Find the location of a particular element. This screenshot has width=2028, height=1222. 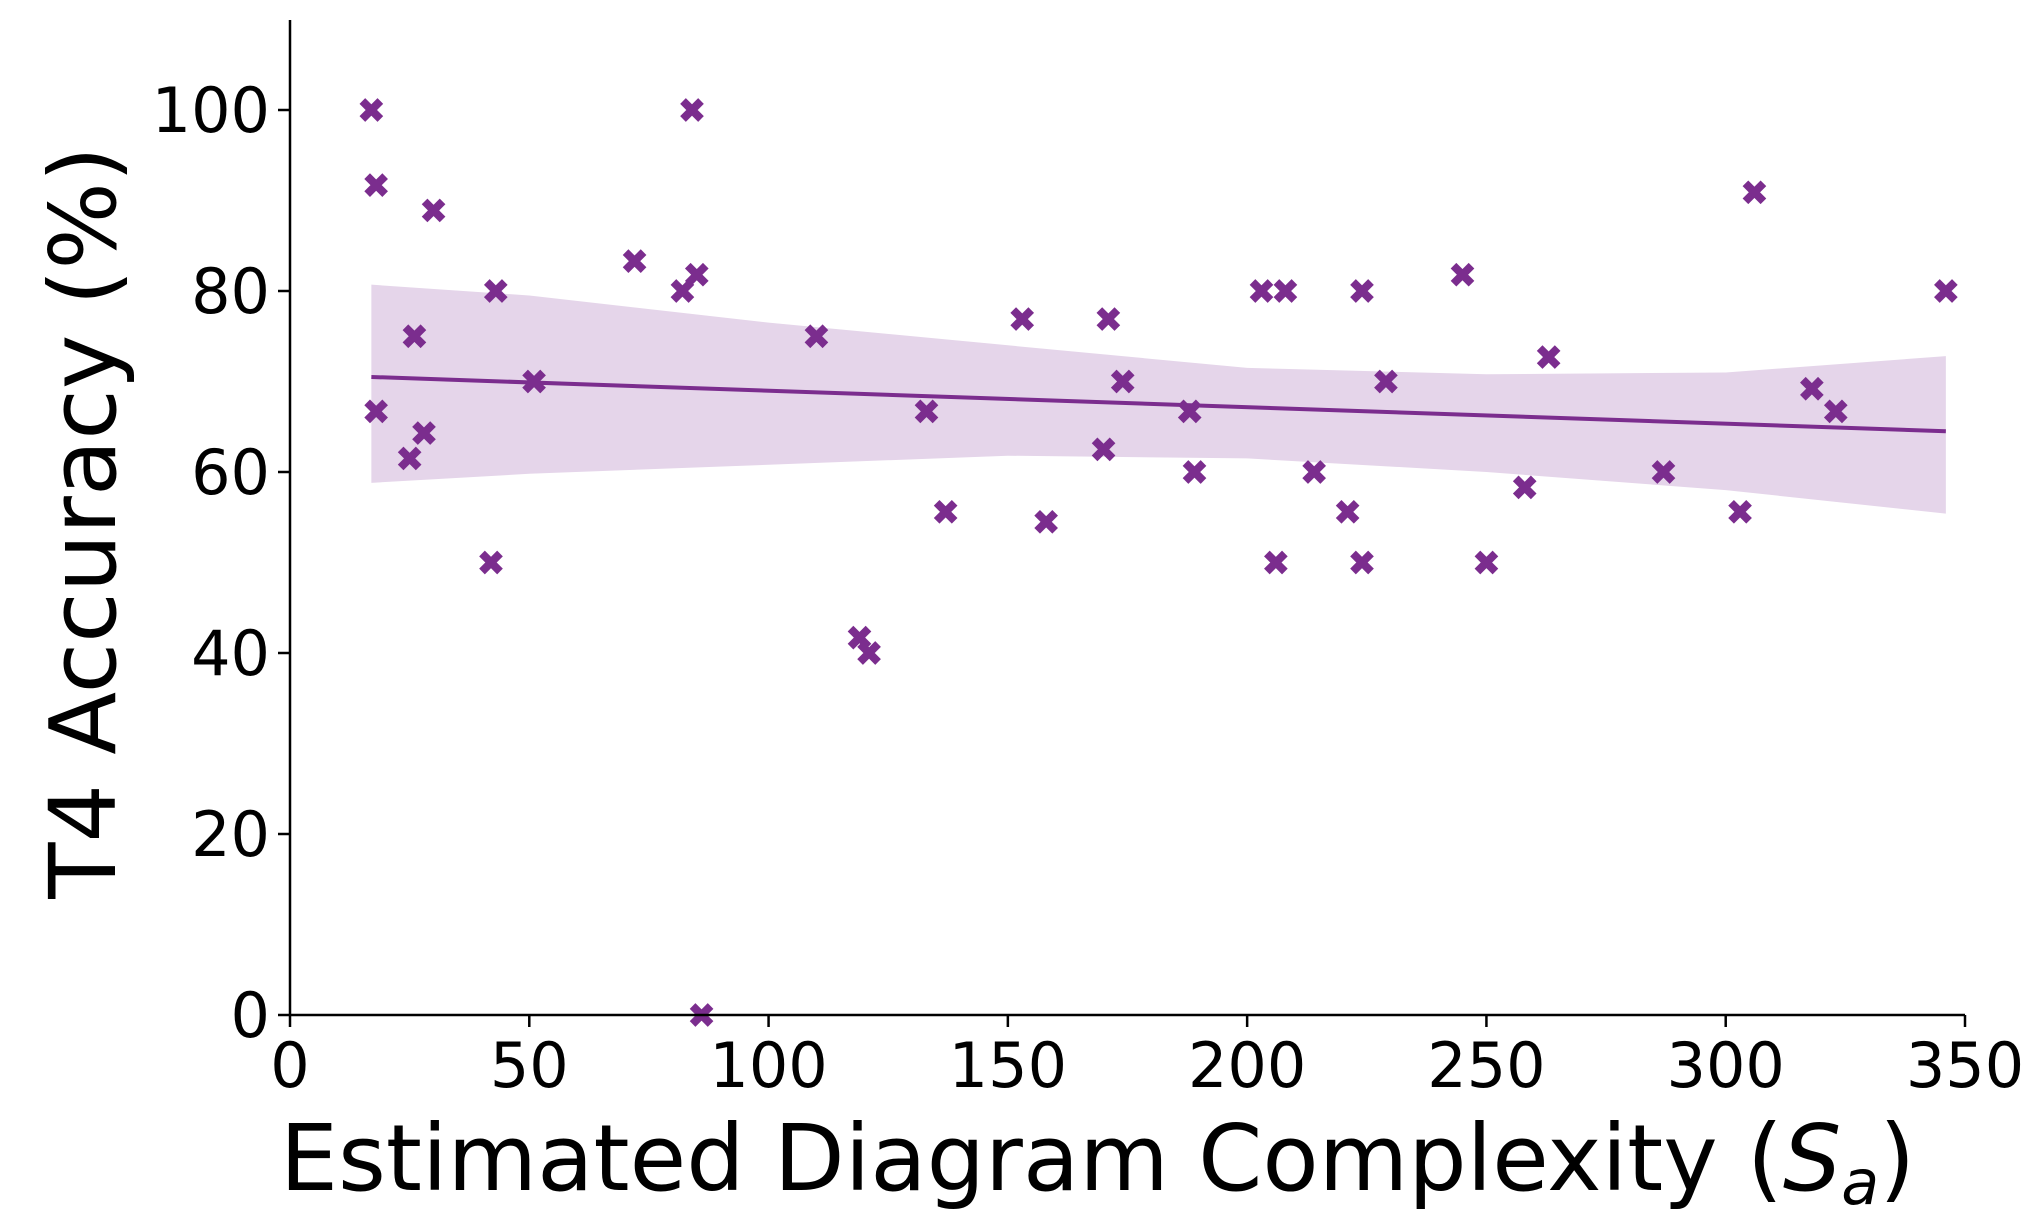

x-tick-label: 50 is located at coordinates (529, 1065).